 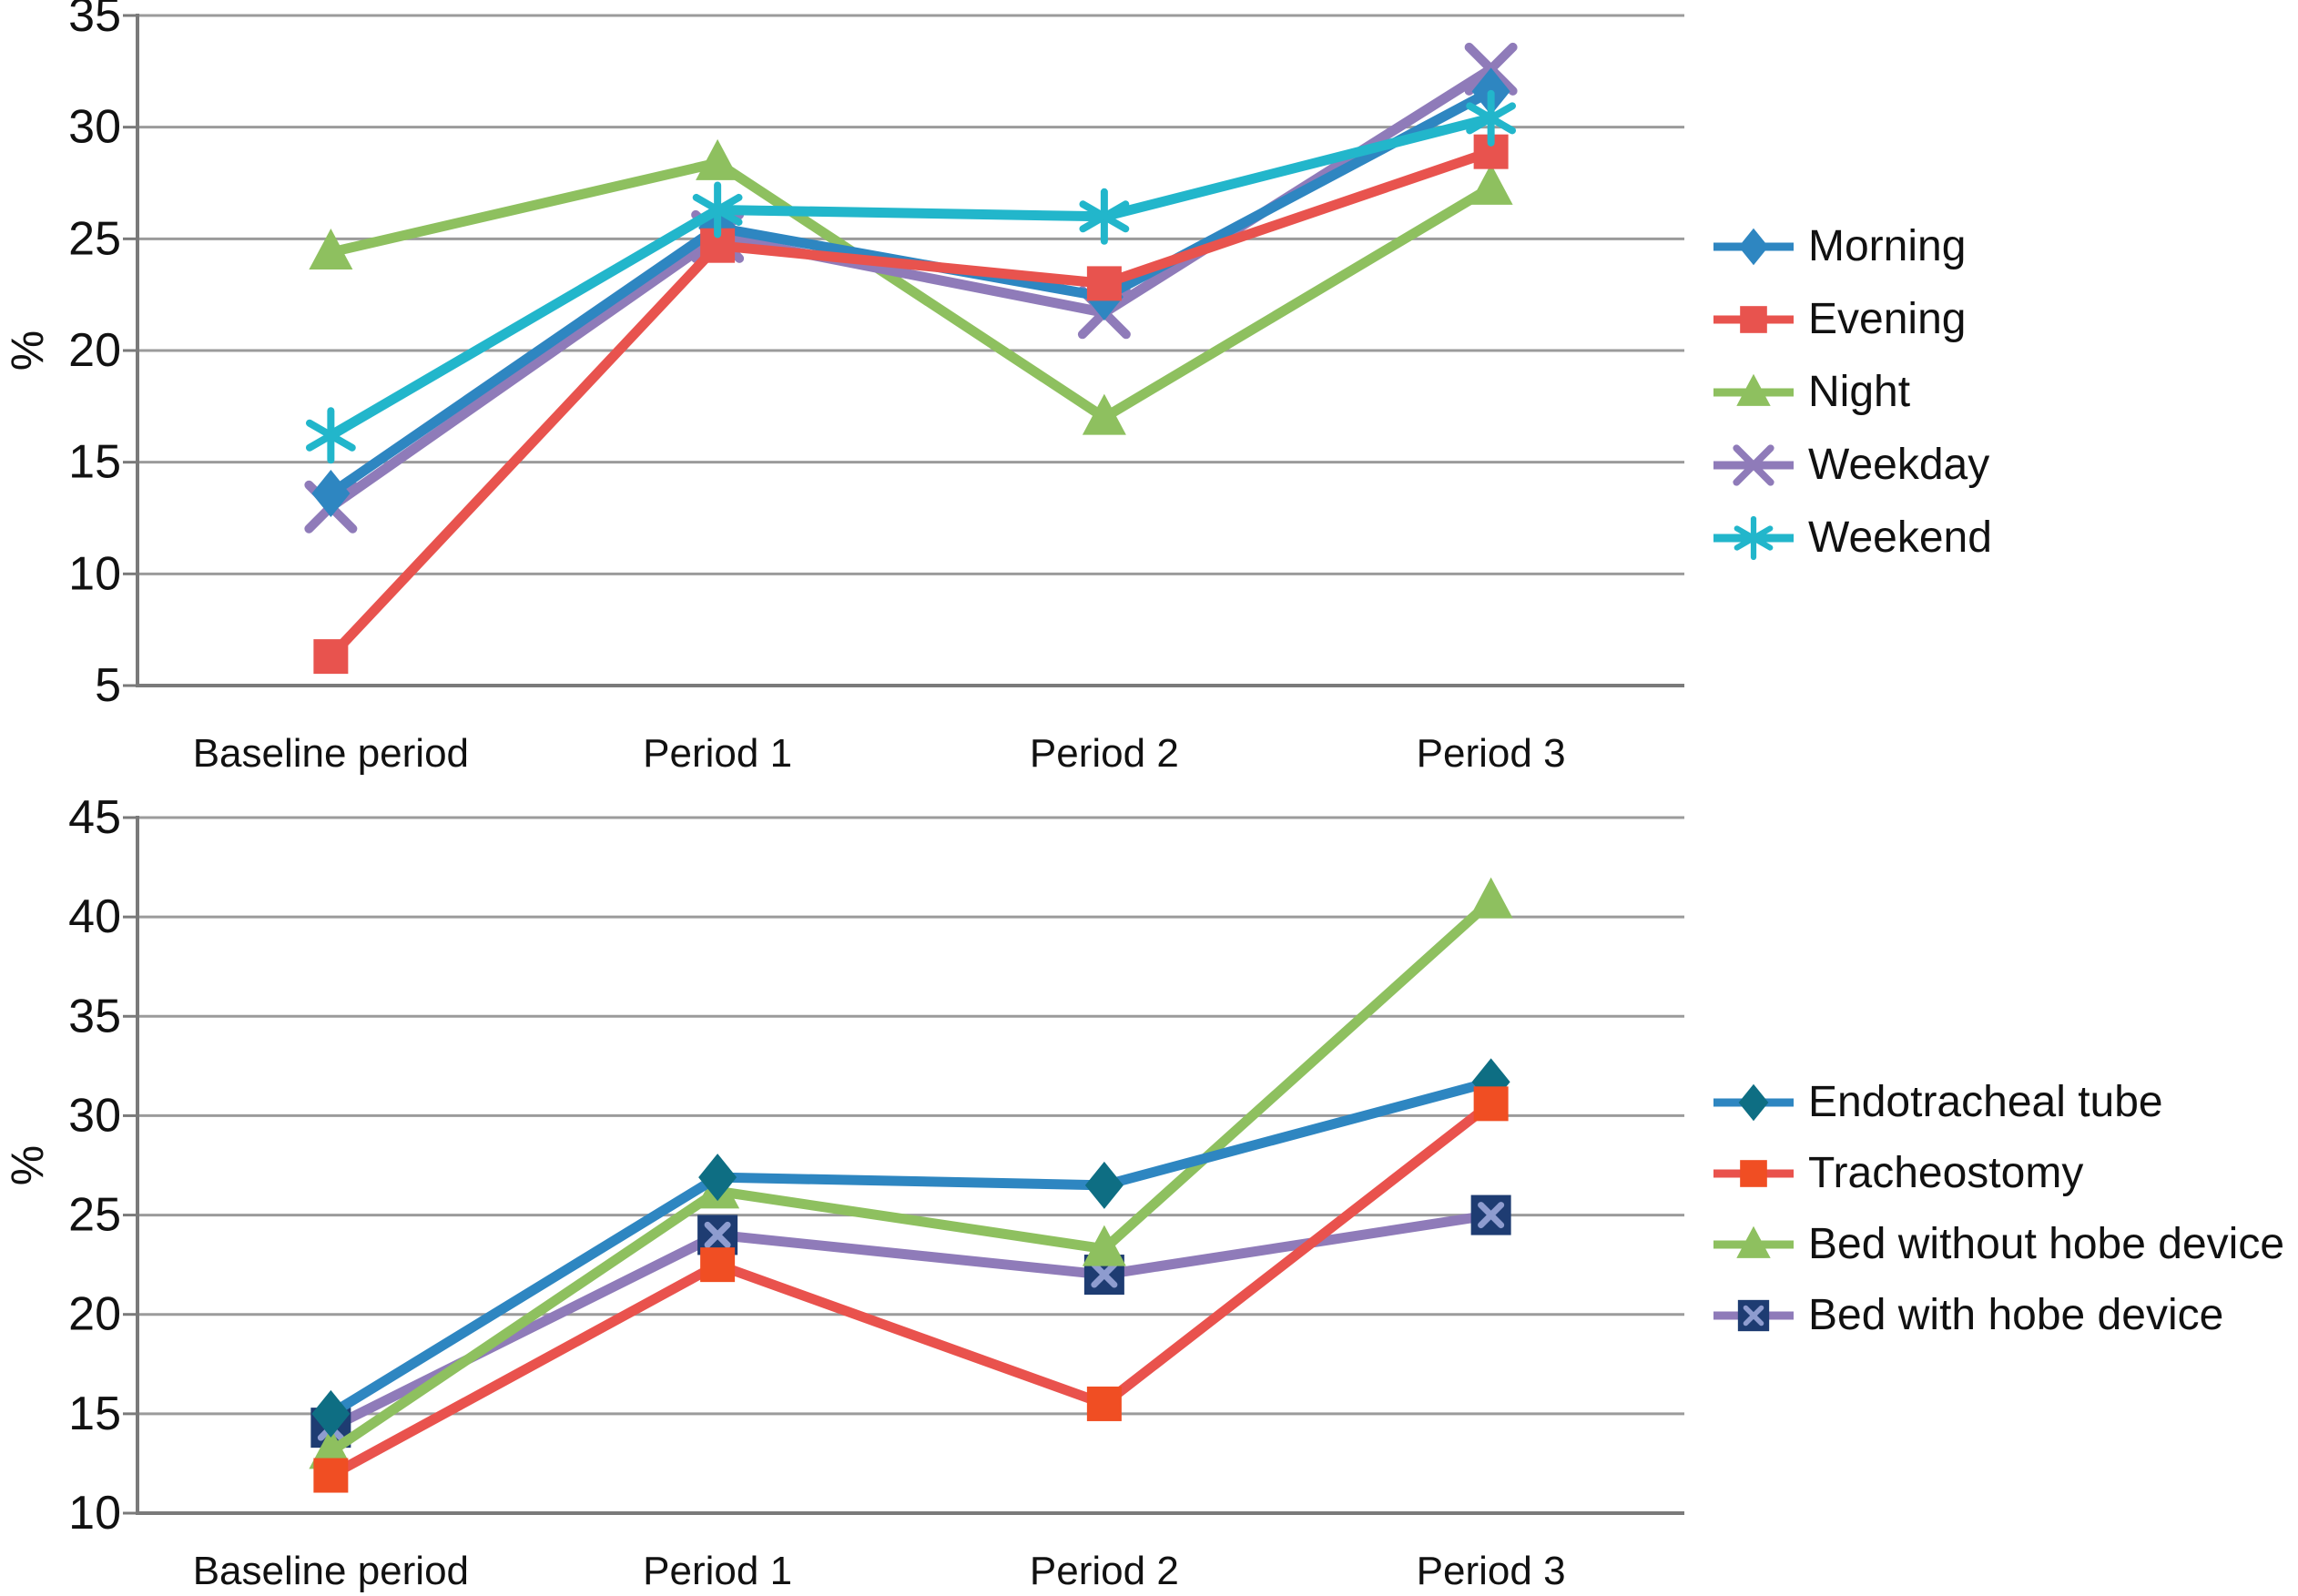 I want to click on legend-label: Bed without hobe device, so click(x=2047, y=1244).